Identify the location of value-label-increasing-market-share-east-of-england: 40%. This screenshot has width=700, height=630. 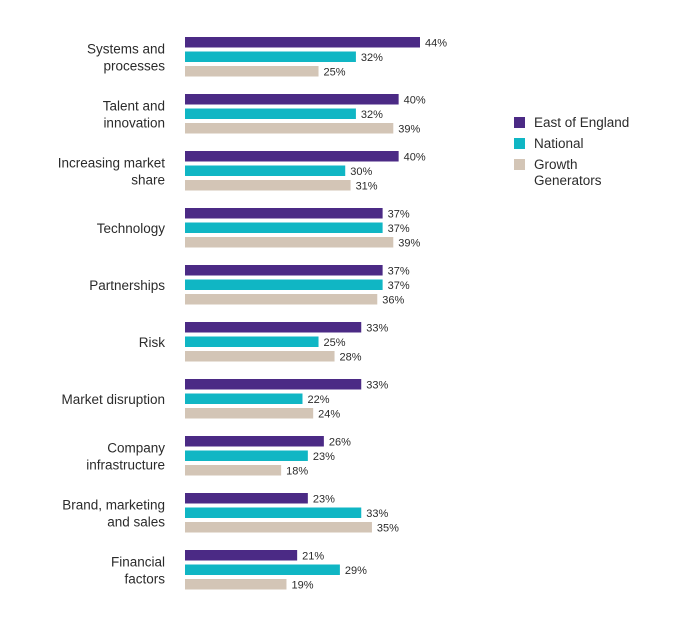
(415, 157).